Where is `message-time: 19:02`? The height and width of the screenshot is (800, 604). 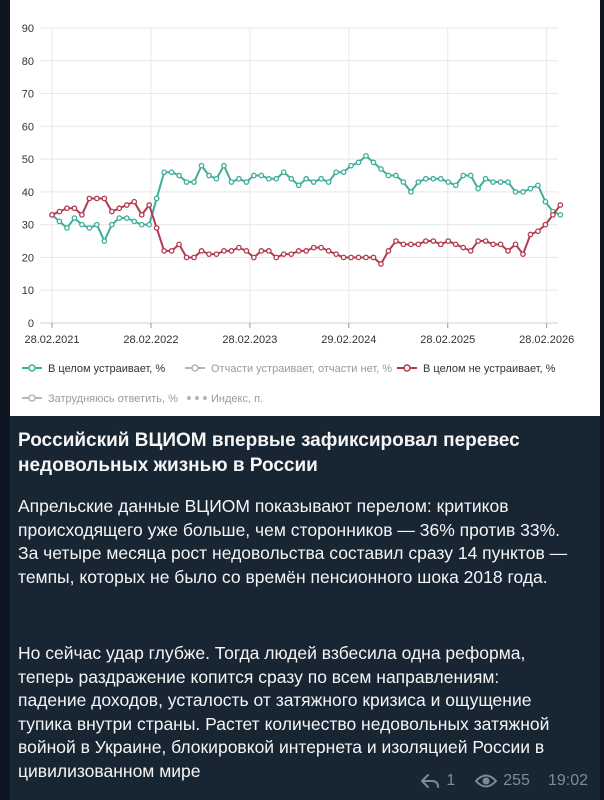 message-time: 19:02 is located at coordinates (567, 780).